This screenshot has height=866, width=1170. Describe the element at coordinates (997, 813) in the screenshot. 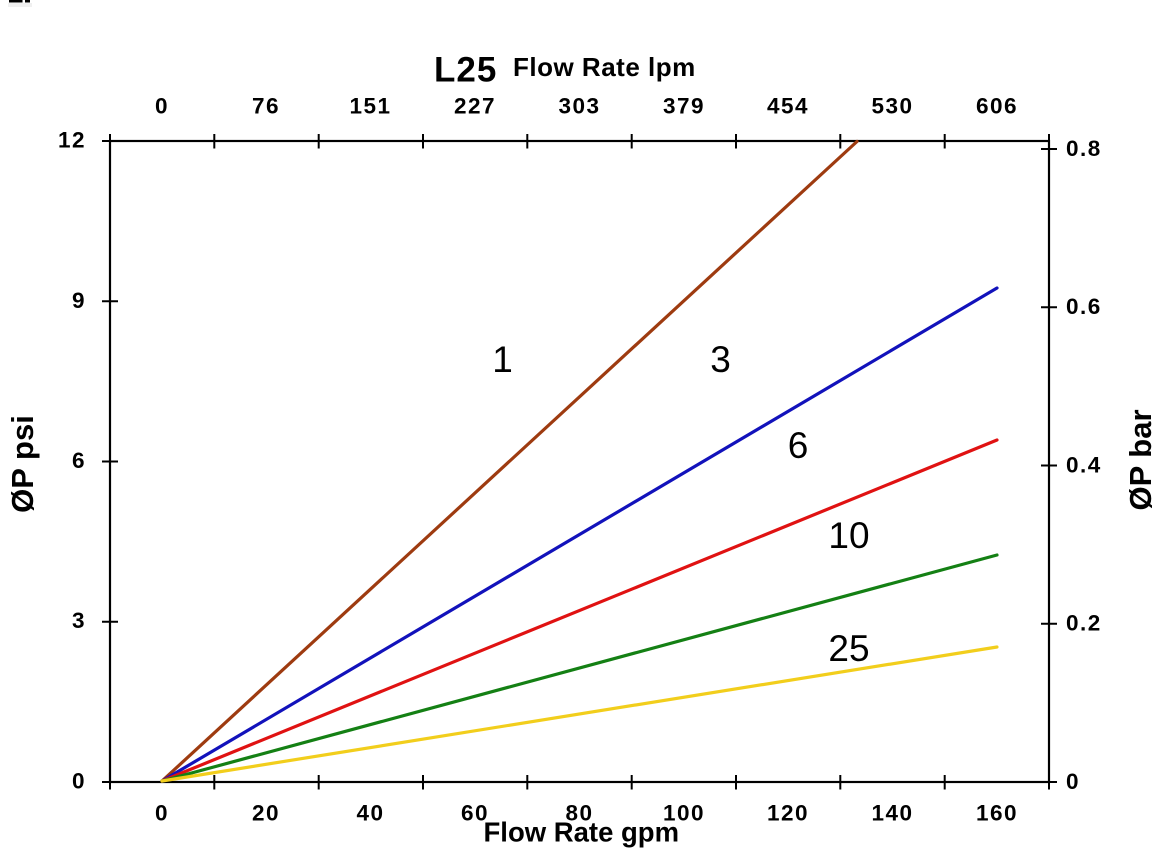

I see `svg-text: 160` at that location.